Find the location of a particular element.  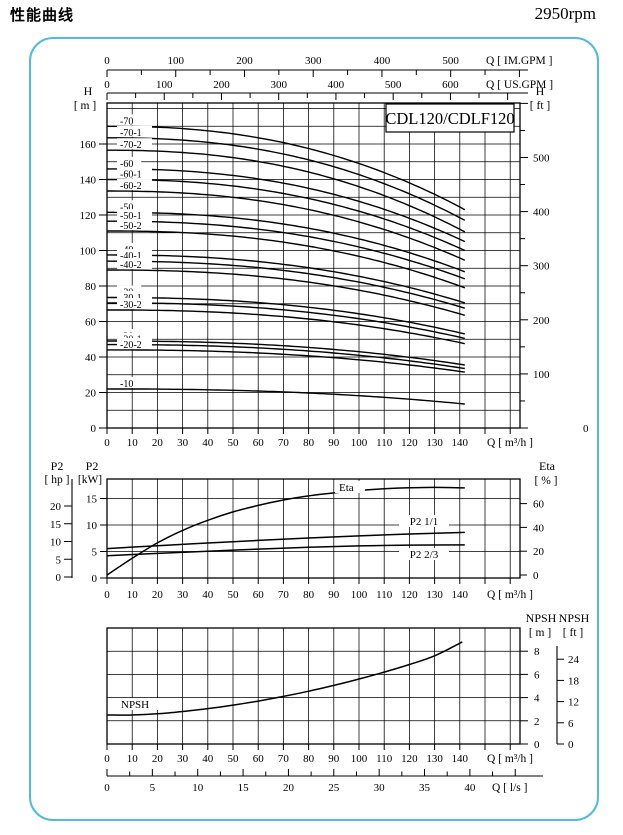

svg-text: 35 is located at coordinates (425, 788).